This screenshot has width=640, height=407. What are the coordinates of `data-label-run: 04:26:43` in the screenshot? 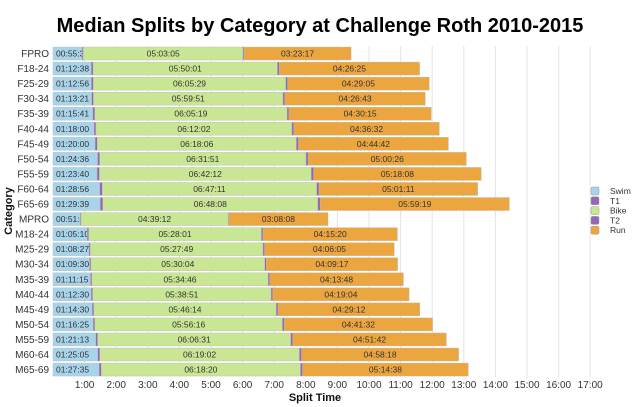 It's located at (355, 99).